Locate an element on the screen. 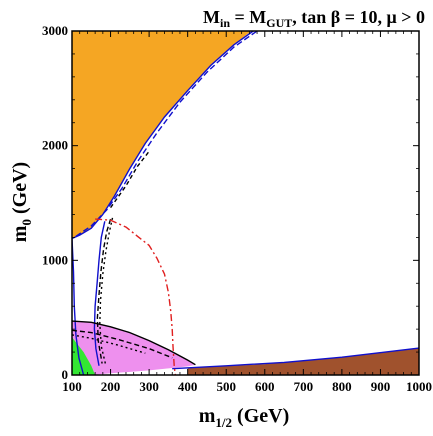 This screenshot has width=433, height=436. y-axis-label: m0 (GeV) is located at coordinates (21, 202).